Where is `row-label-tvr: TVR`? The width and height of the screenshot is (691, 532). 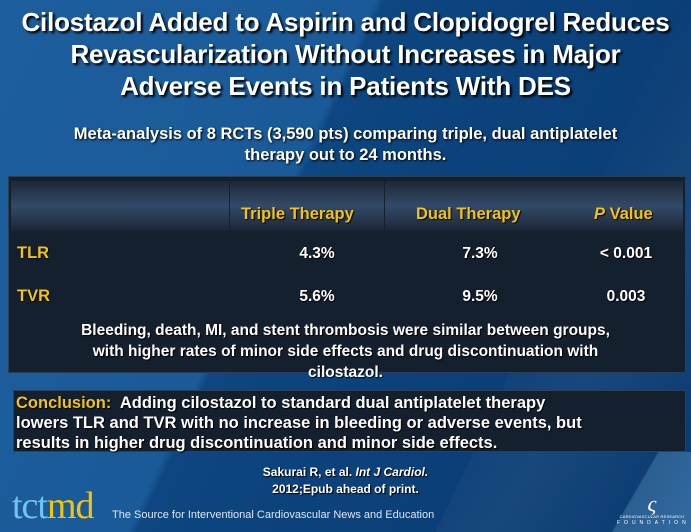 row-label-tvr: TVR is located at coordinates (33, 296).